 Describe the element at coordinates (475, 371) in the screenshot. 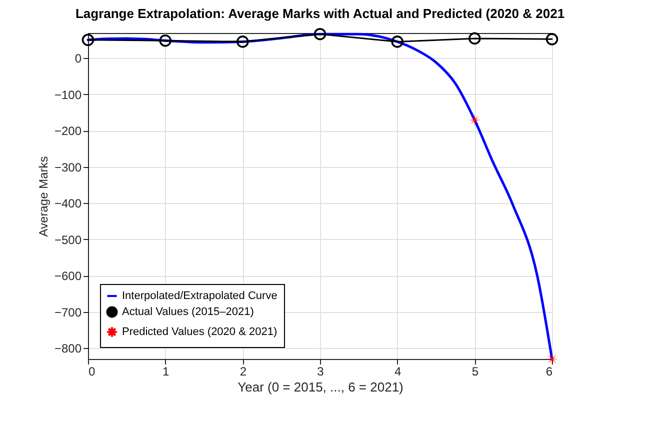

I see `x-tick-label: 5` at that location.